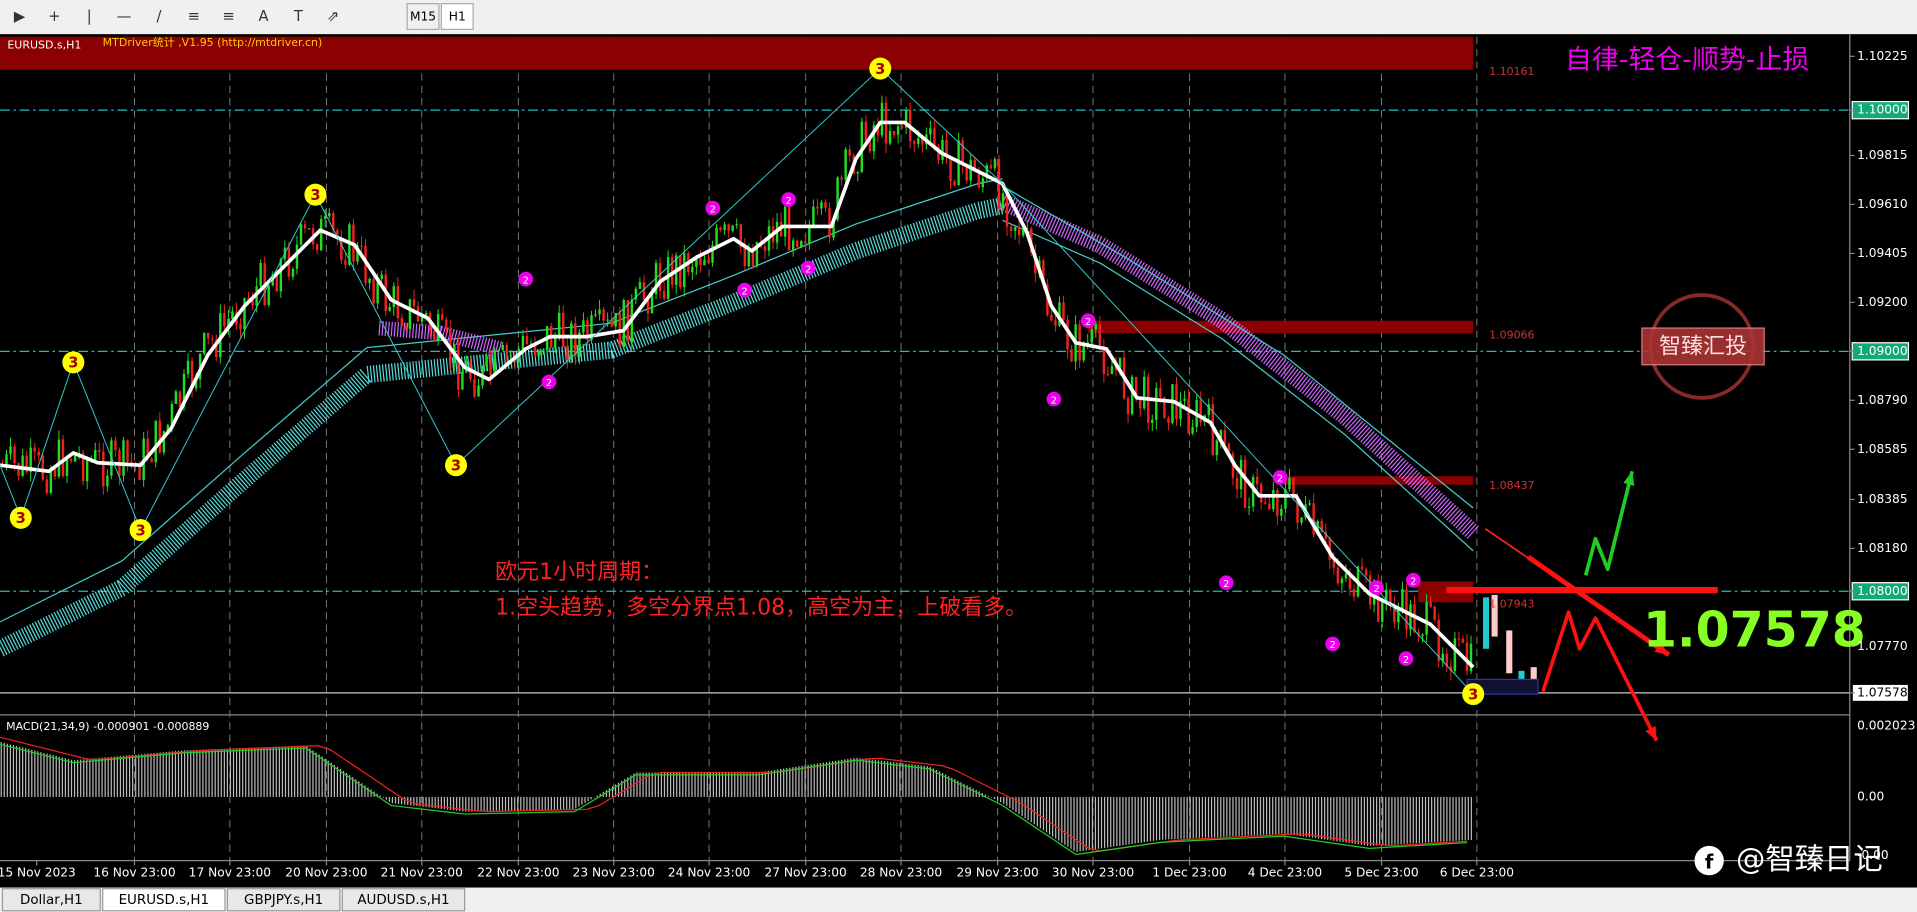 The width and height of the screenshot is (1917, 912). What do you see at coordinates (1870, 796) in the screenshot?
I see `macd-scale-label: 0.00` at bounding box center [1870, 796].